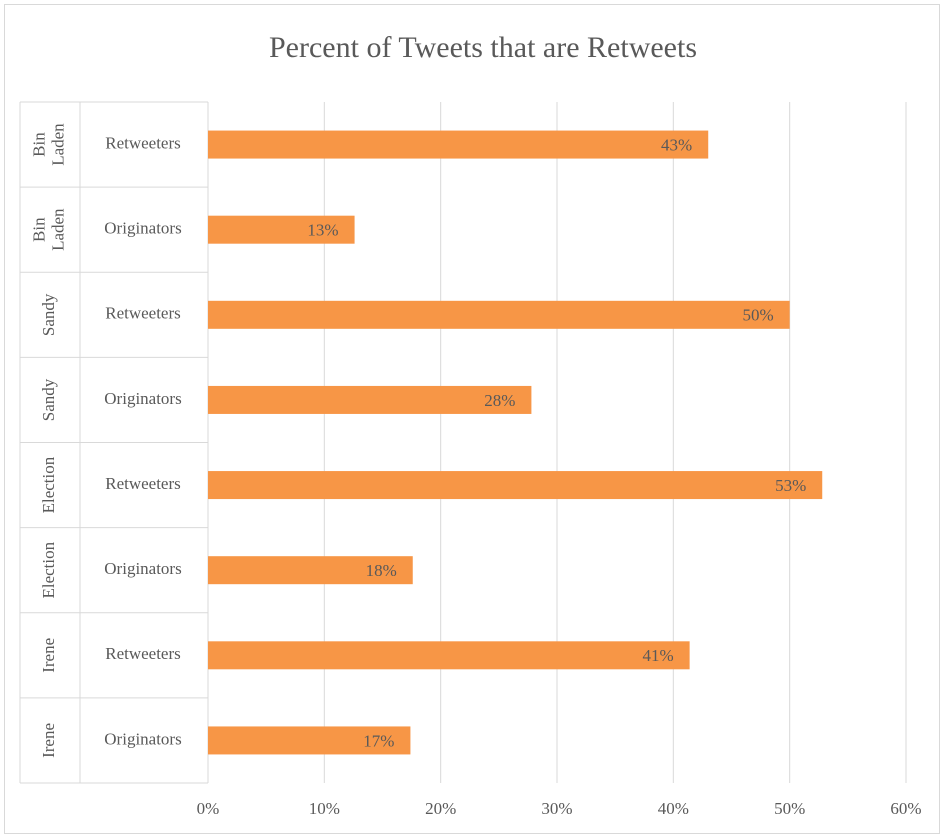 This screenshot has width=945, height=839. What do you see at coordinates (324, 808) in the screenshot?
I see `x-tick-label: 10%` at bounding box center [324, 808].